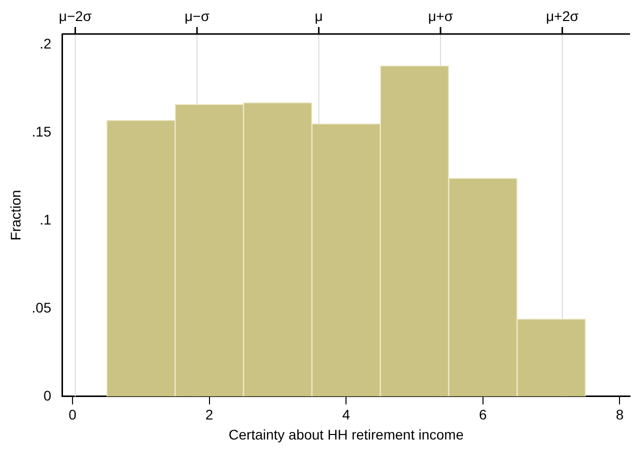 This screenshot has height=452, width=642. Describe the element at coordinates (318, 16) in the screenshot. I see `ref-line-label: μ` at that location.